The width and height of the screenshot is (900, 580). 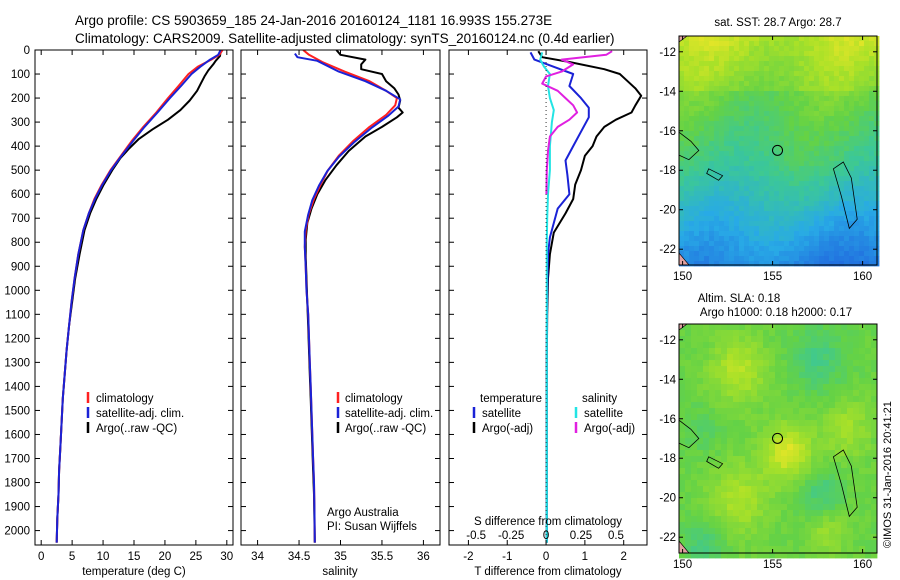 I want to click on imos-credit: ©IMOS 31-Jan-2016 20:41:21, so click(x=888, y=474).